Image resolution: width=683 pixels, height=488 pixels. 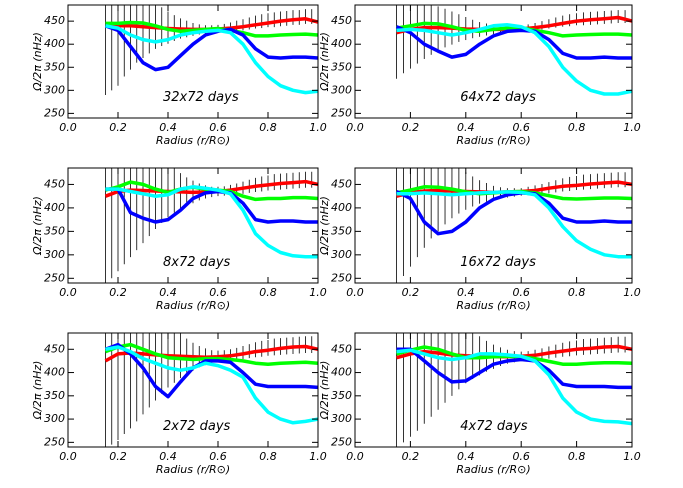 I want to click on annotation: 64x72 days, so click(x=498, y=97).